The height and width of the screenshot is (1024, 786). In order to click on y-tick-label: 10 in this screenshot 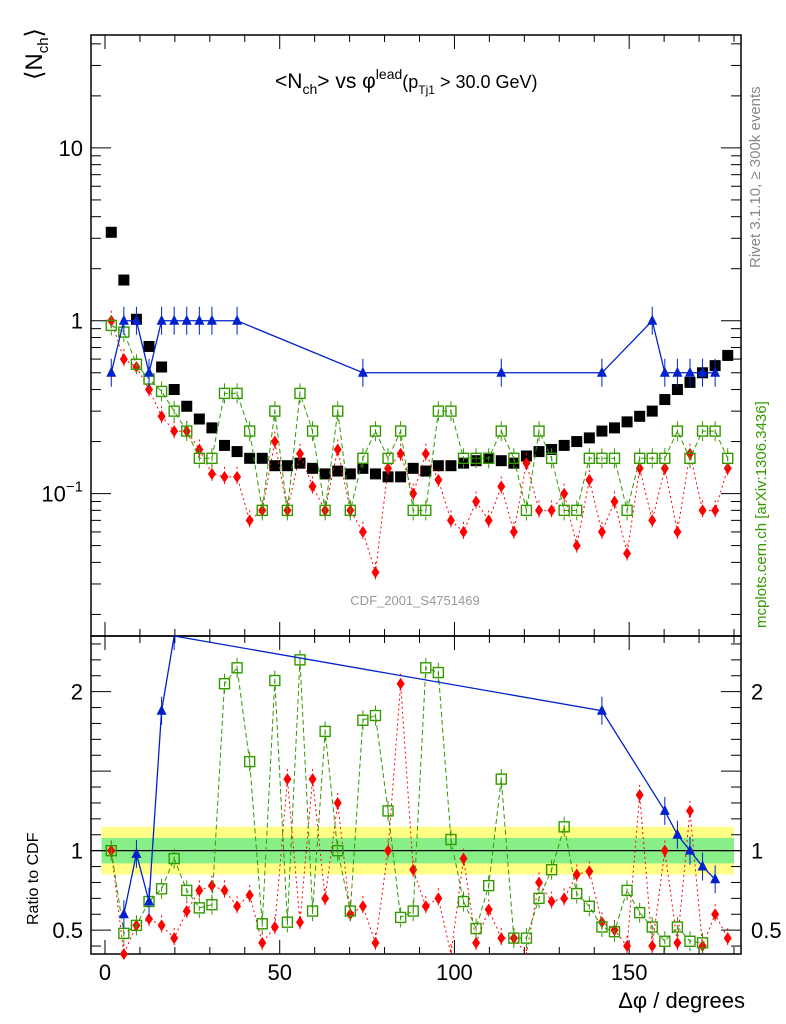, I will do `click(71, 148)`.